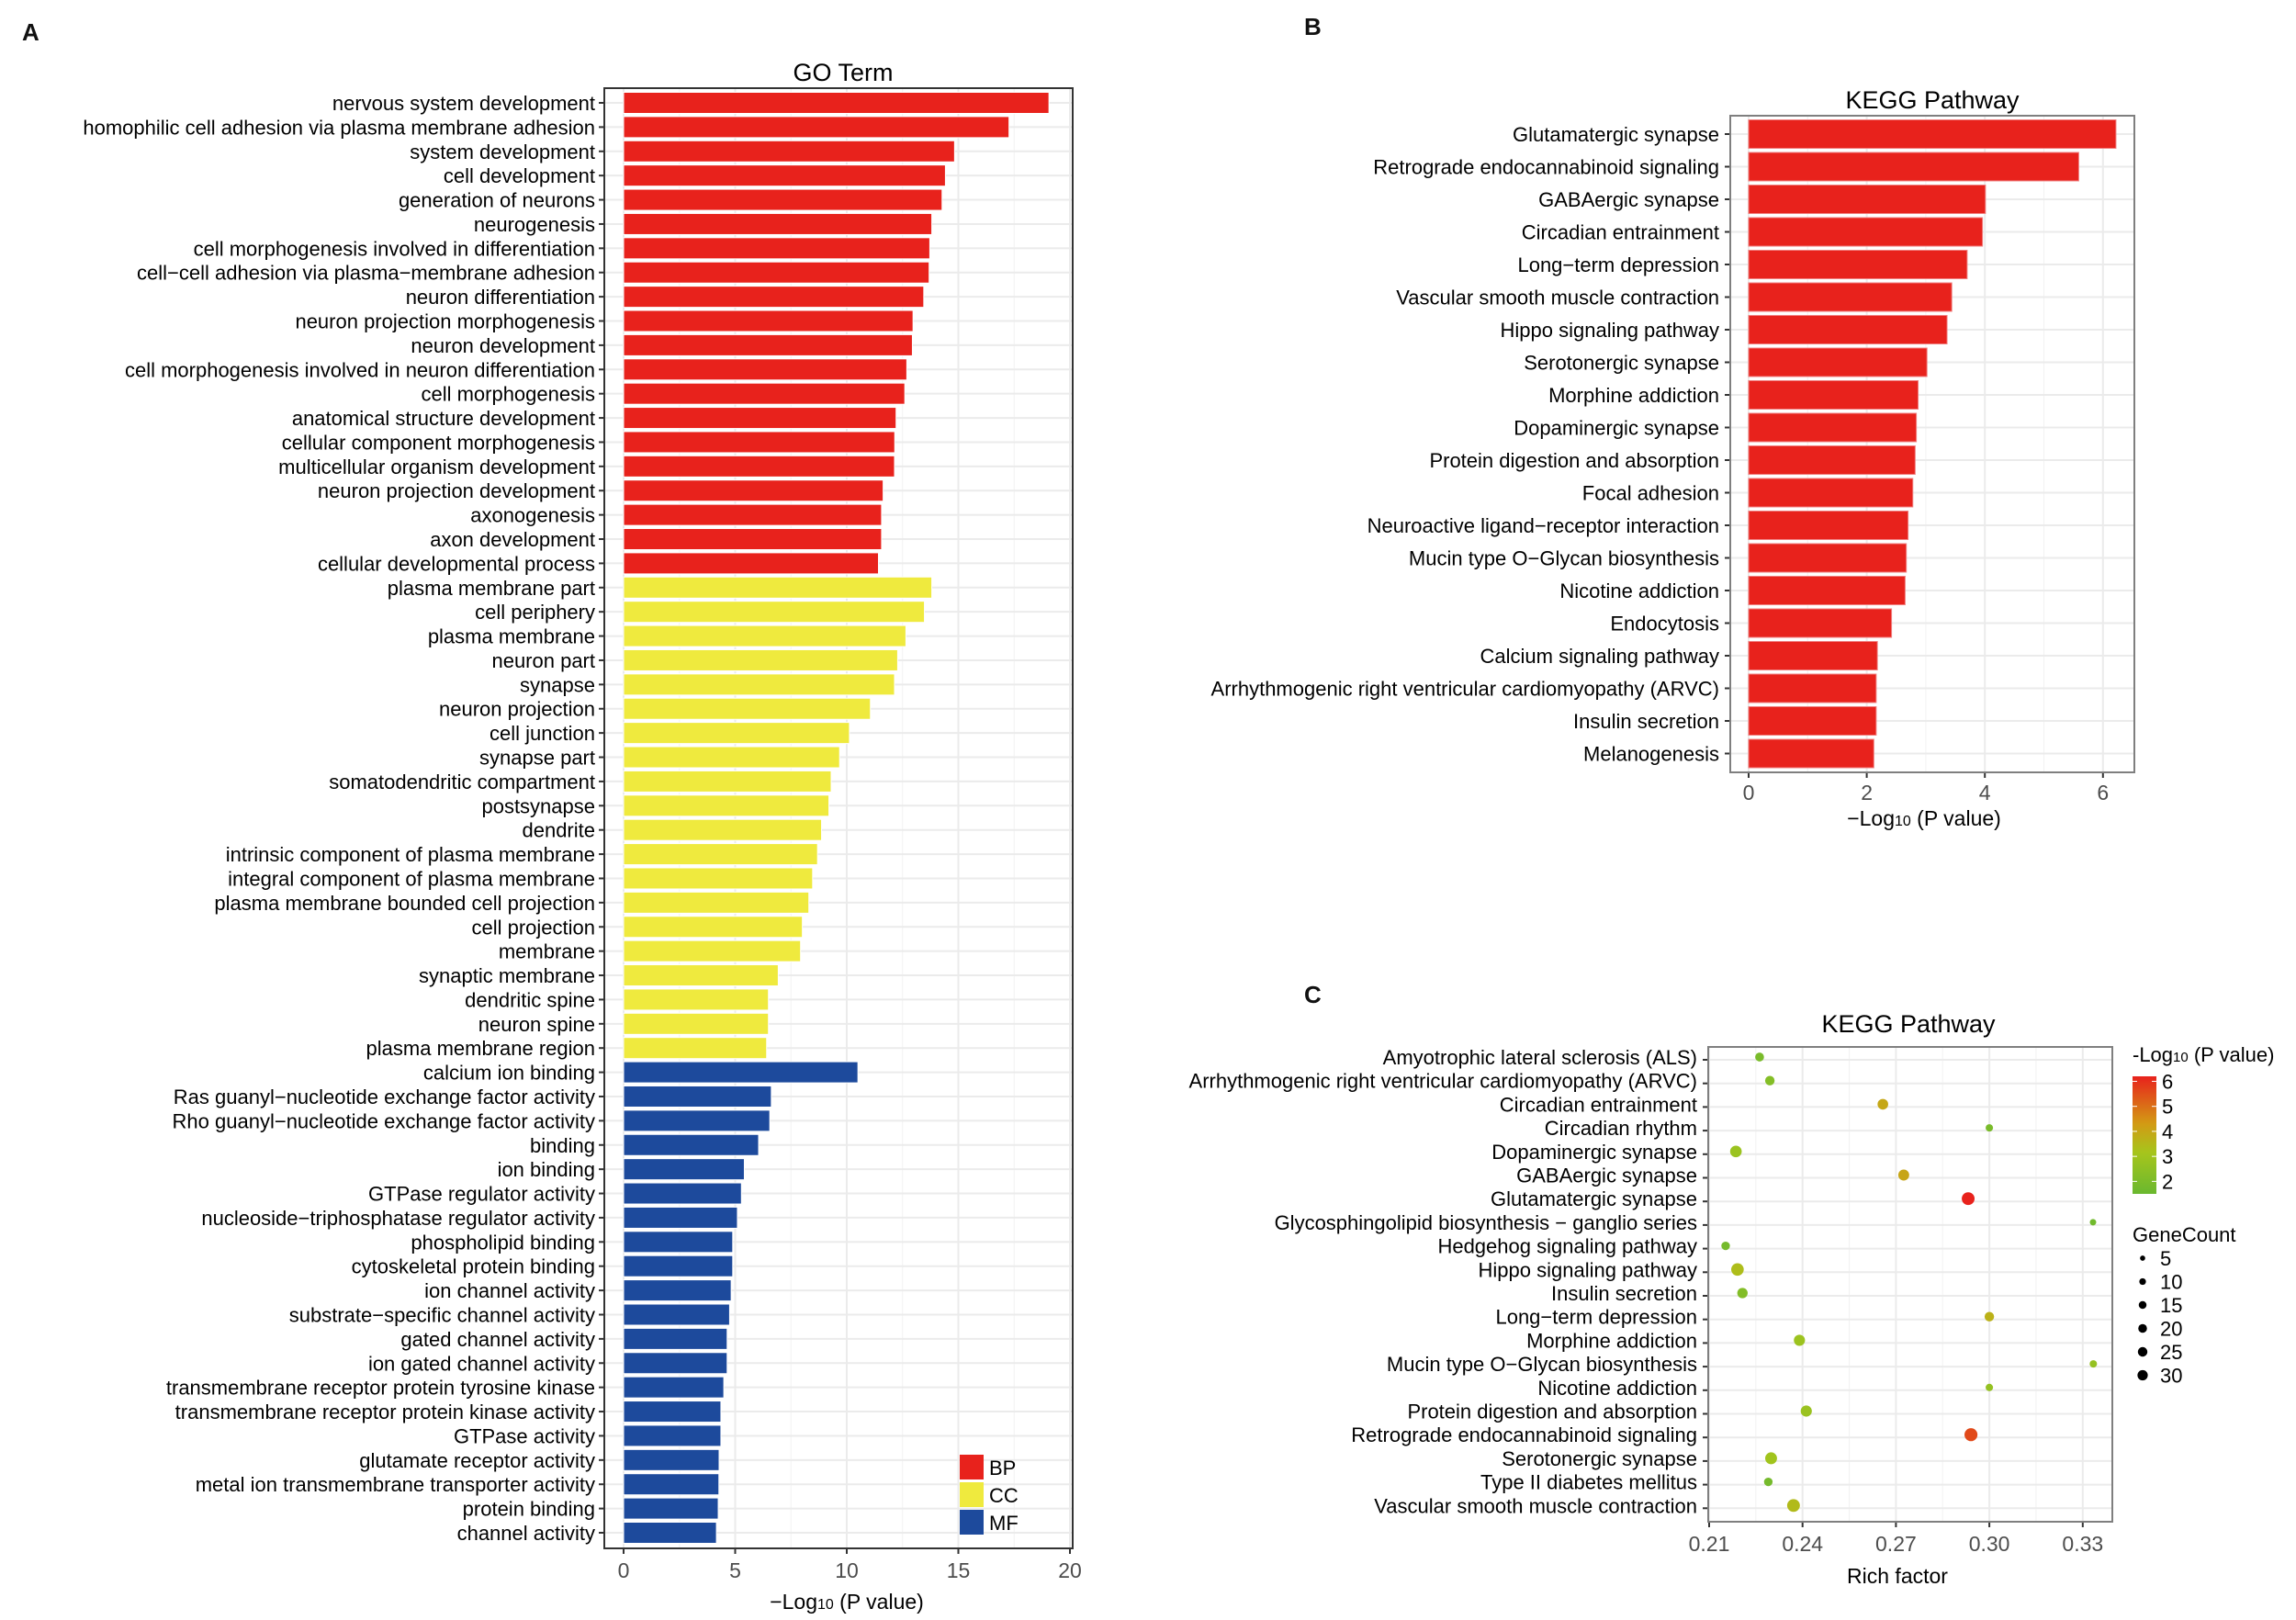  I want to click on panel-b-category-label: Circadian entrainment, so click(1620, 232).